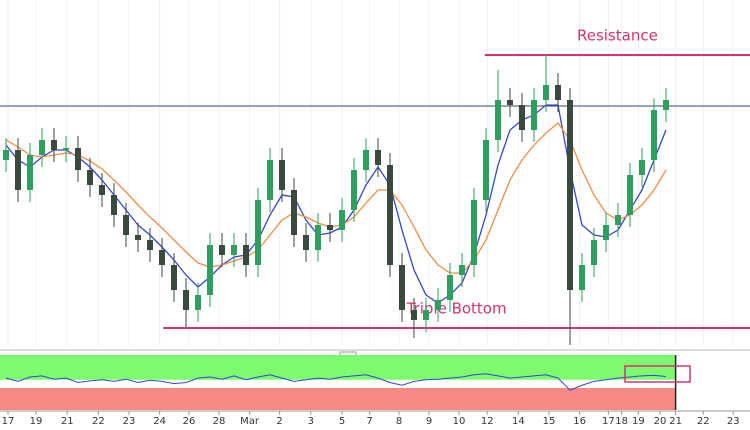 This screenshot has width=750, height=430. What do you see at coordinates (311, 421) in the screenshot?
I see `x-tick-label: 3` at bounding box center [311, 421].